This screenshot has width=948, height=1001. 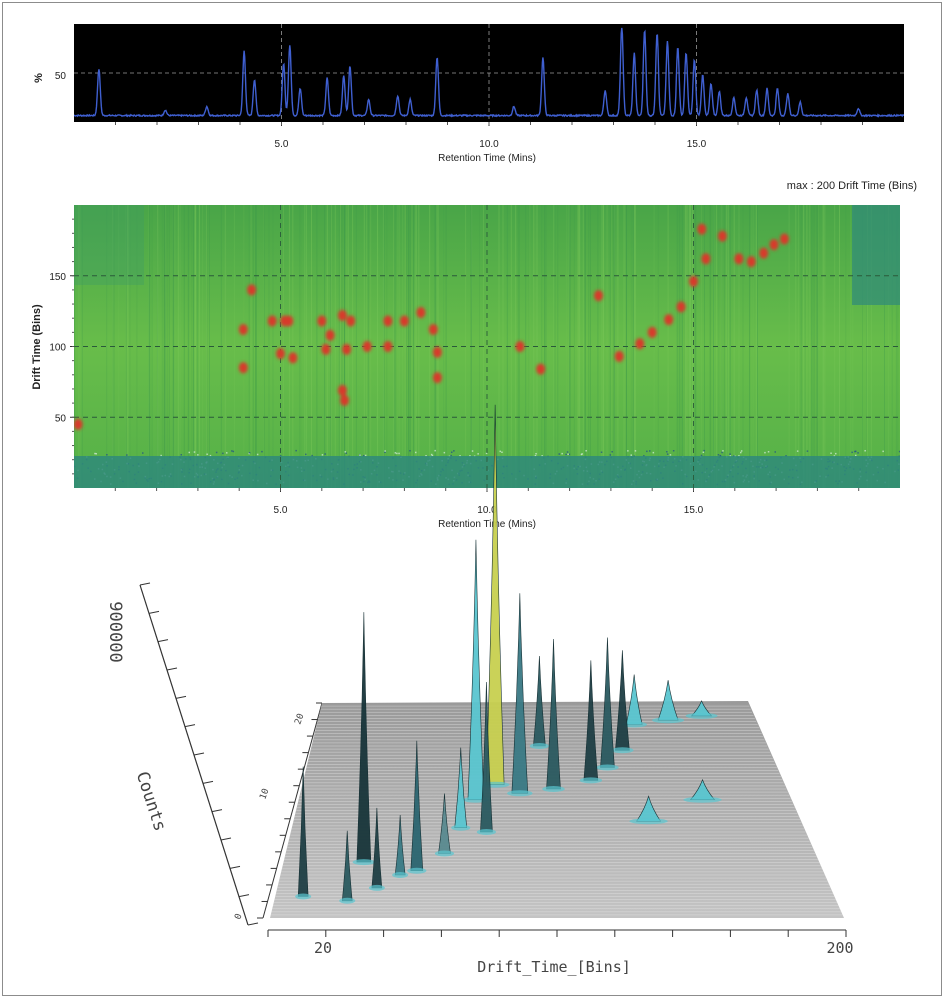 What do you see at coordinates (39, 78) in the screenshot?
I see `chromatogram-y-label: %` at bounding box center [39, 78].